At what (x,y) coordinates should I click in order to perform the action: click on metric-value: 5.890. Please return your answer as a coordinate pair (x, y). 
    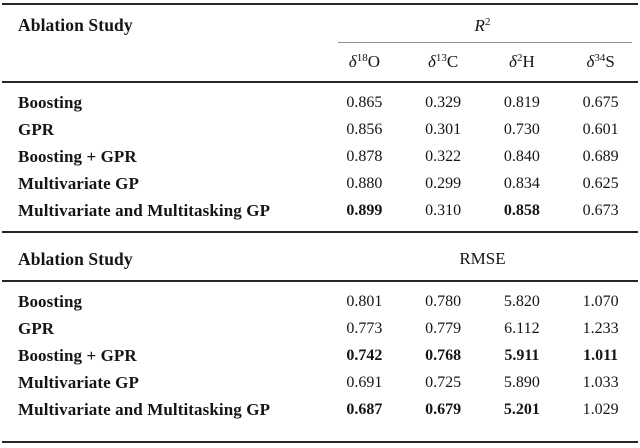
    Looking at the image, I should click on (521, 382).